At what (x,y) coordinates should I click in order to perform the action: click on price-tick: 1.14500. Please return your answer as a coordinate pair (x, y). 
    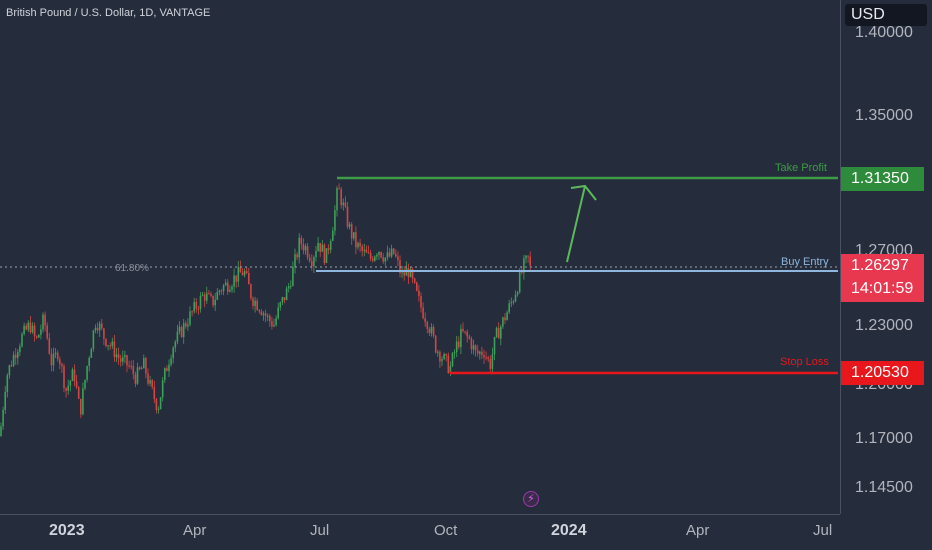
    Looking at the image, I should click on (884, 487).